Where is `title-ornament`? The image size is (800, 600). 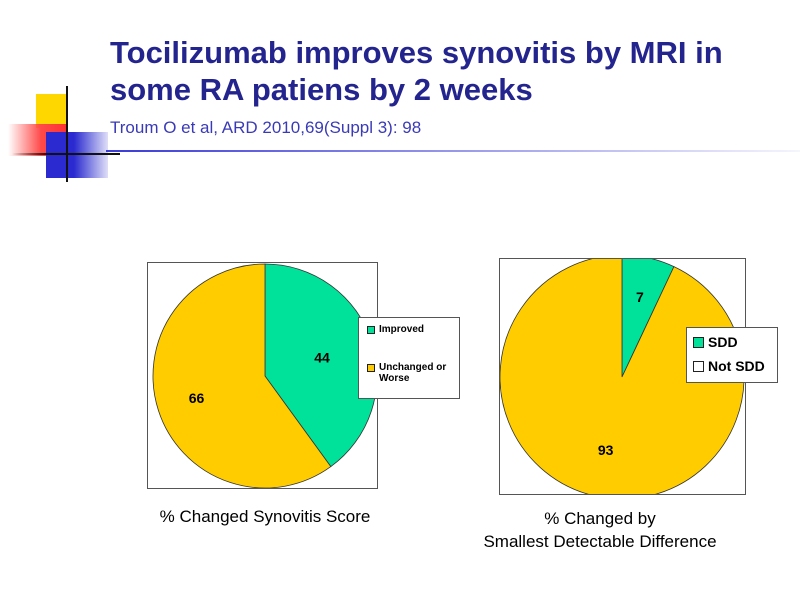 title-ornament is located at coordinates (60, 135).